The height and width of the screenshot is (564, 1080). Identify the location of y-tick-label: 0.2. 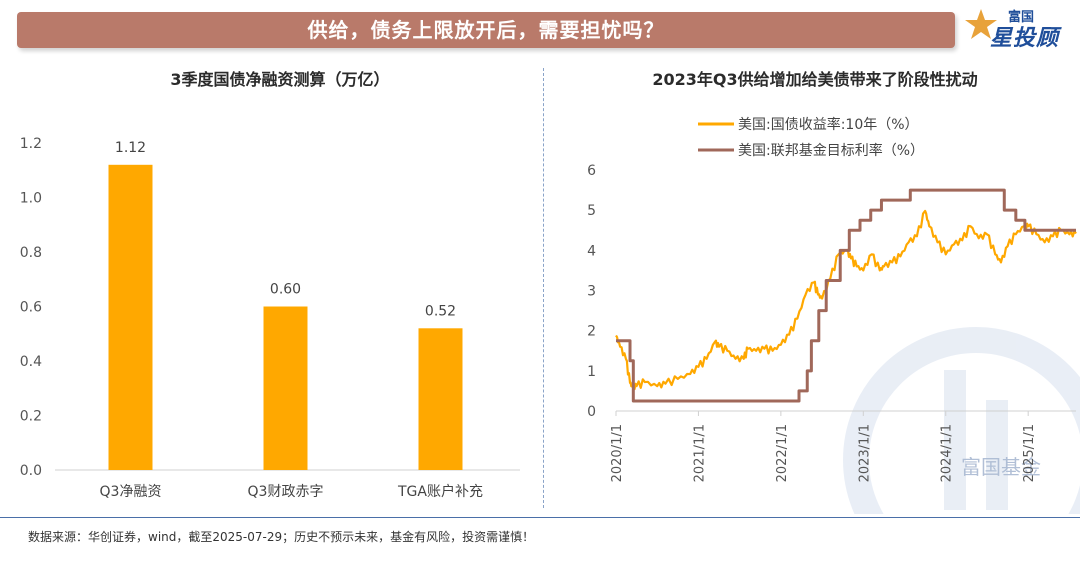
(31, 417).